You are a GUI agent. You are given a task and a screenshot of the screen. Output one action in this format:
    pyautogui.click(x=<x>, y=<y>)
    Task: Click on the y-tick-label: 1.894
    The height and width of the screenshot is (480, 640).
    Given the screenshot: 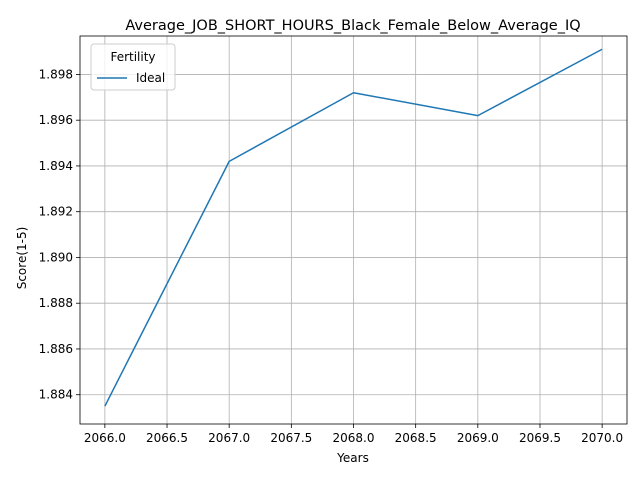 What is the action you would take?
    pyautogui.click(x=56, y=166)
    